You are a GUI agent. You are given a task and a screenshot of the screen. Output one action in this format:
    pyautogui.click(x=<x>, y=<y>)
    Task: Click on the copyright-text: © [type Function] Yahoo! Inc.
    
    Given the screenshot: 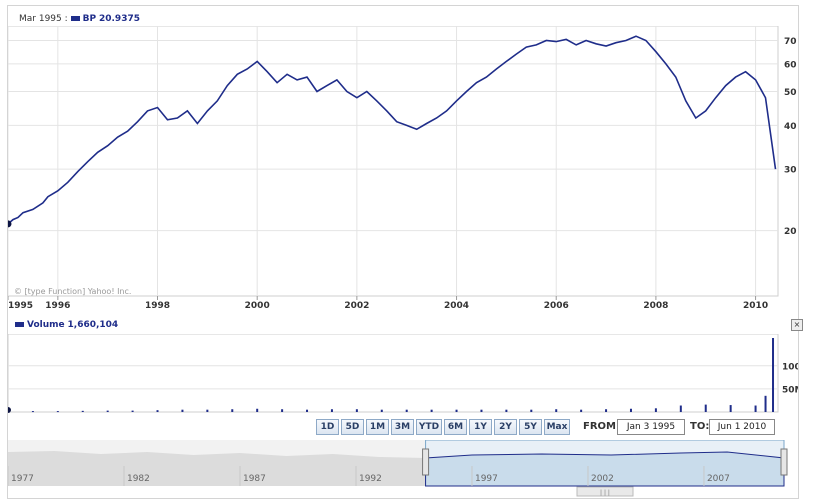 What is the action you would take?
    pyautogui.click(x=72, y=291)
    